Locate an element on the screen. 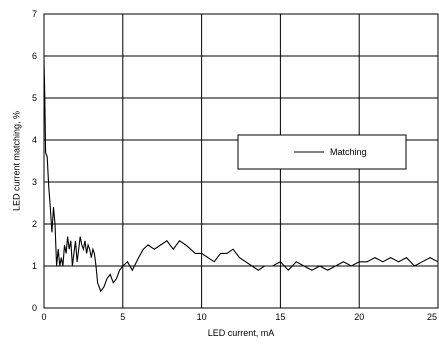  y-tick-label: 3 is located at coordinates (34, 182).